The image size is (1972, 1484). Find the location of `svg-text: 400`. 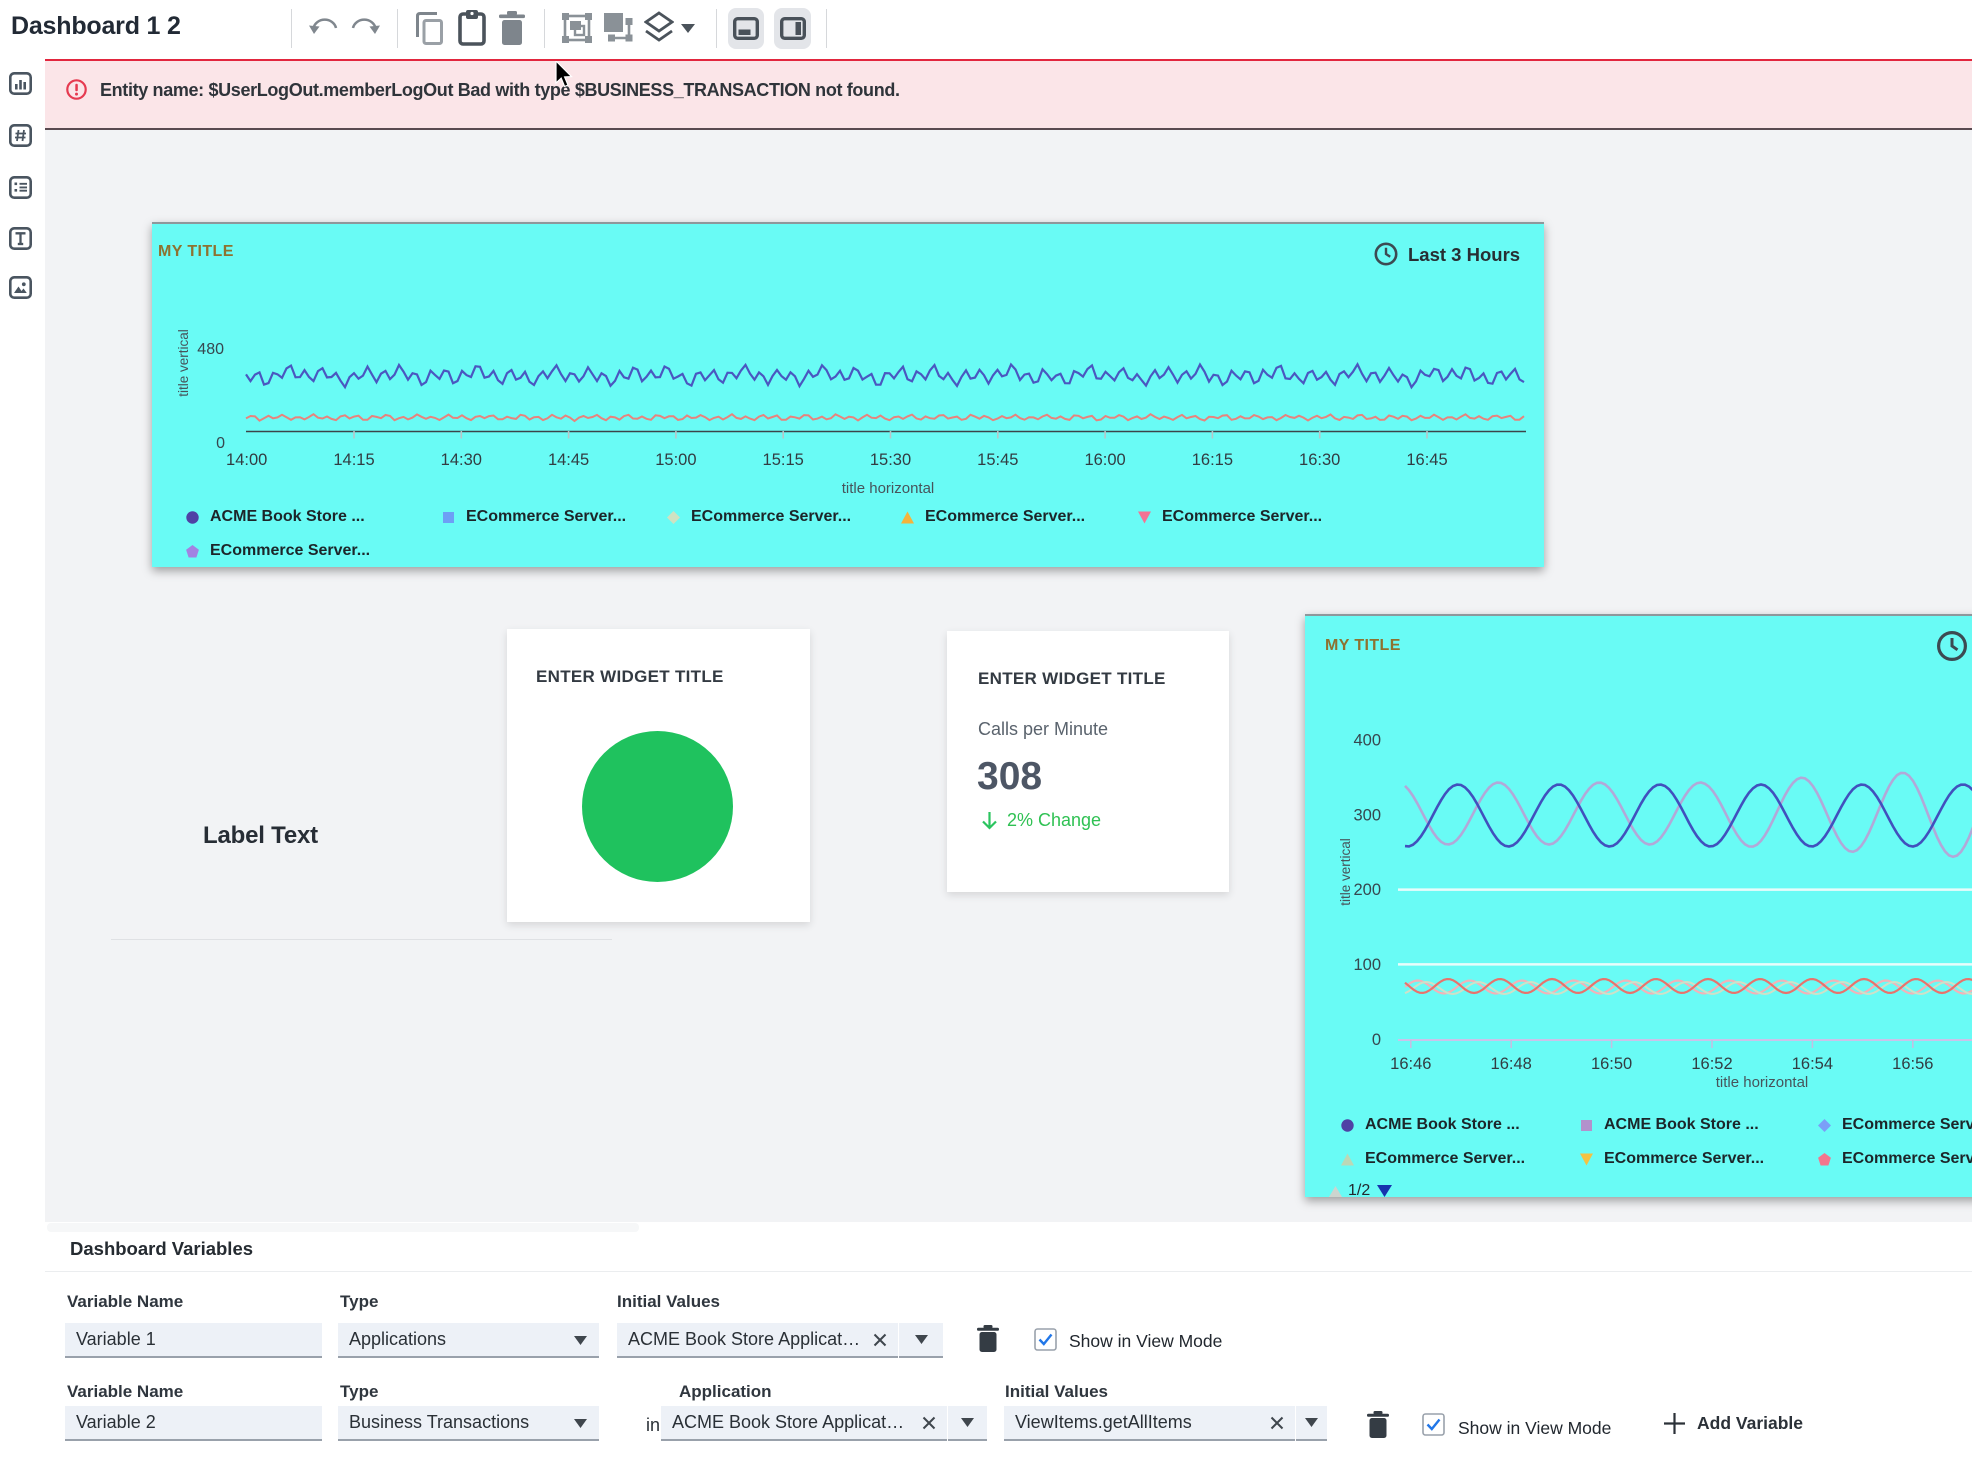

svg-text: 400 is located at coordinates (1367, 741).